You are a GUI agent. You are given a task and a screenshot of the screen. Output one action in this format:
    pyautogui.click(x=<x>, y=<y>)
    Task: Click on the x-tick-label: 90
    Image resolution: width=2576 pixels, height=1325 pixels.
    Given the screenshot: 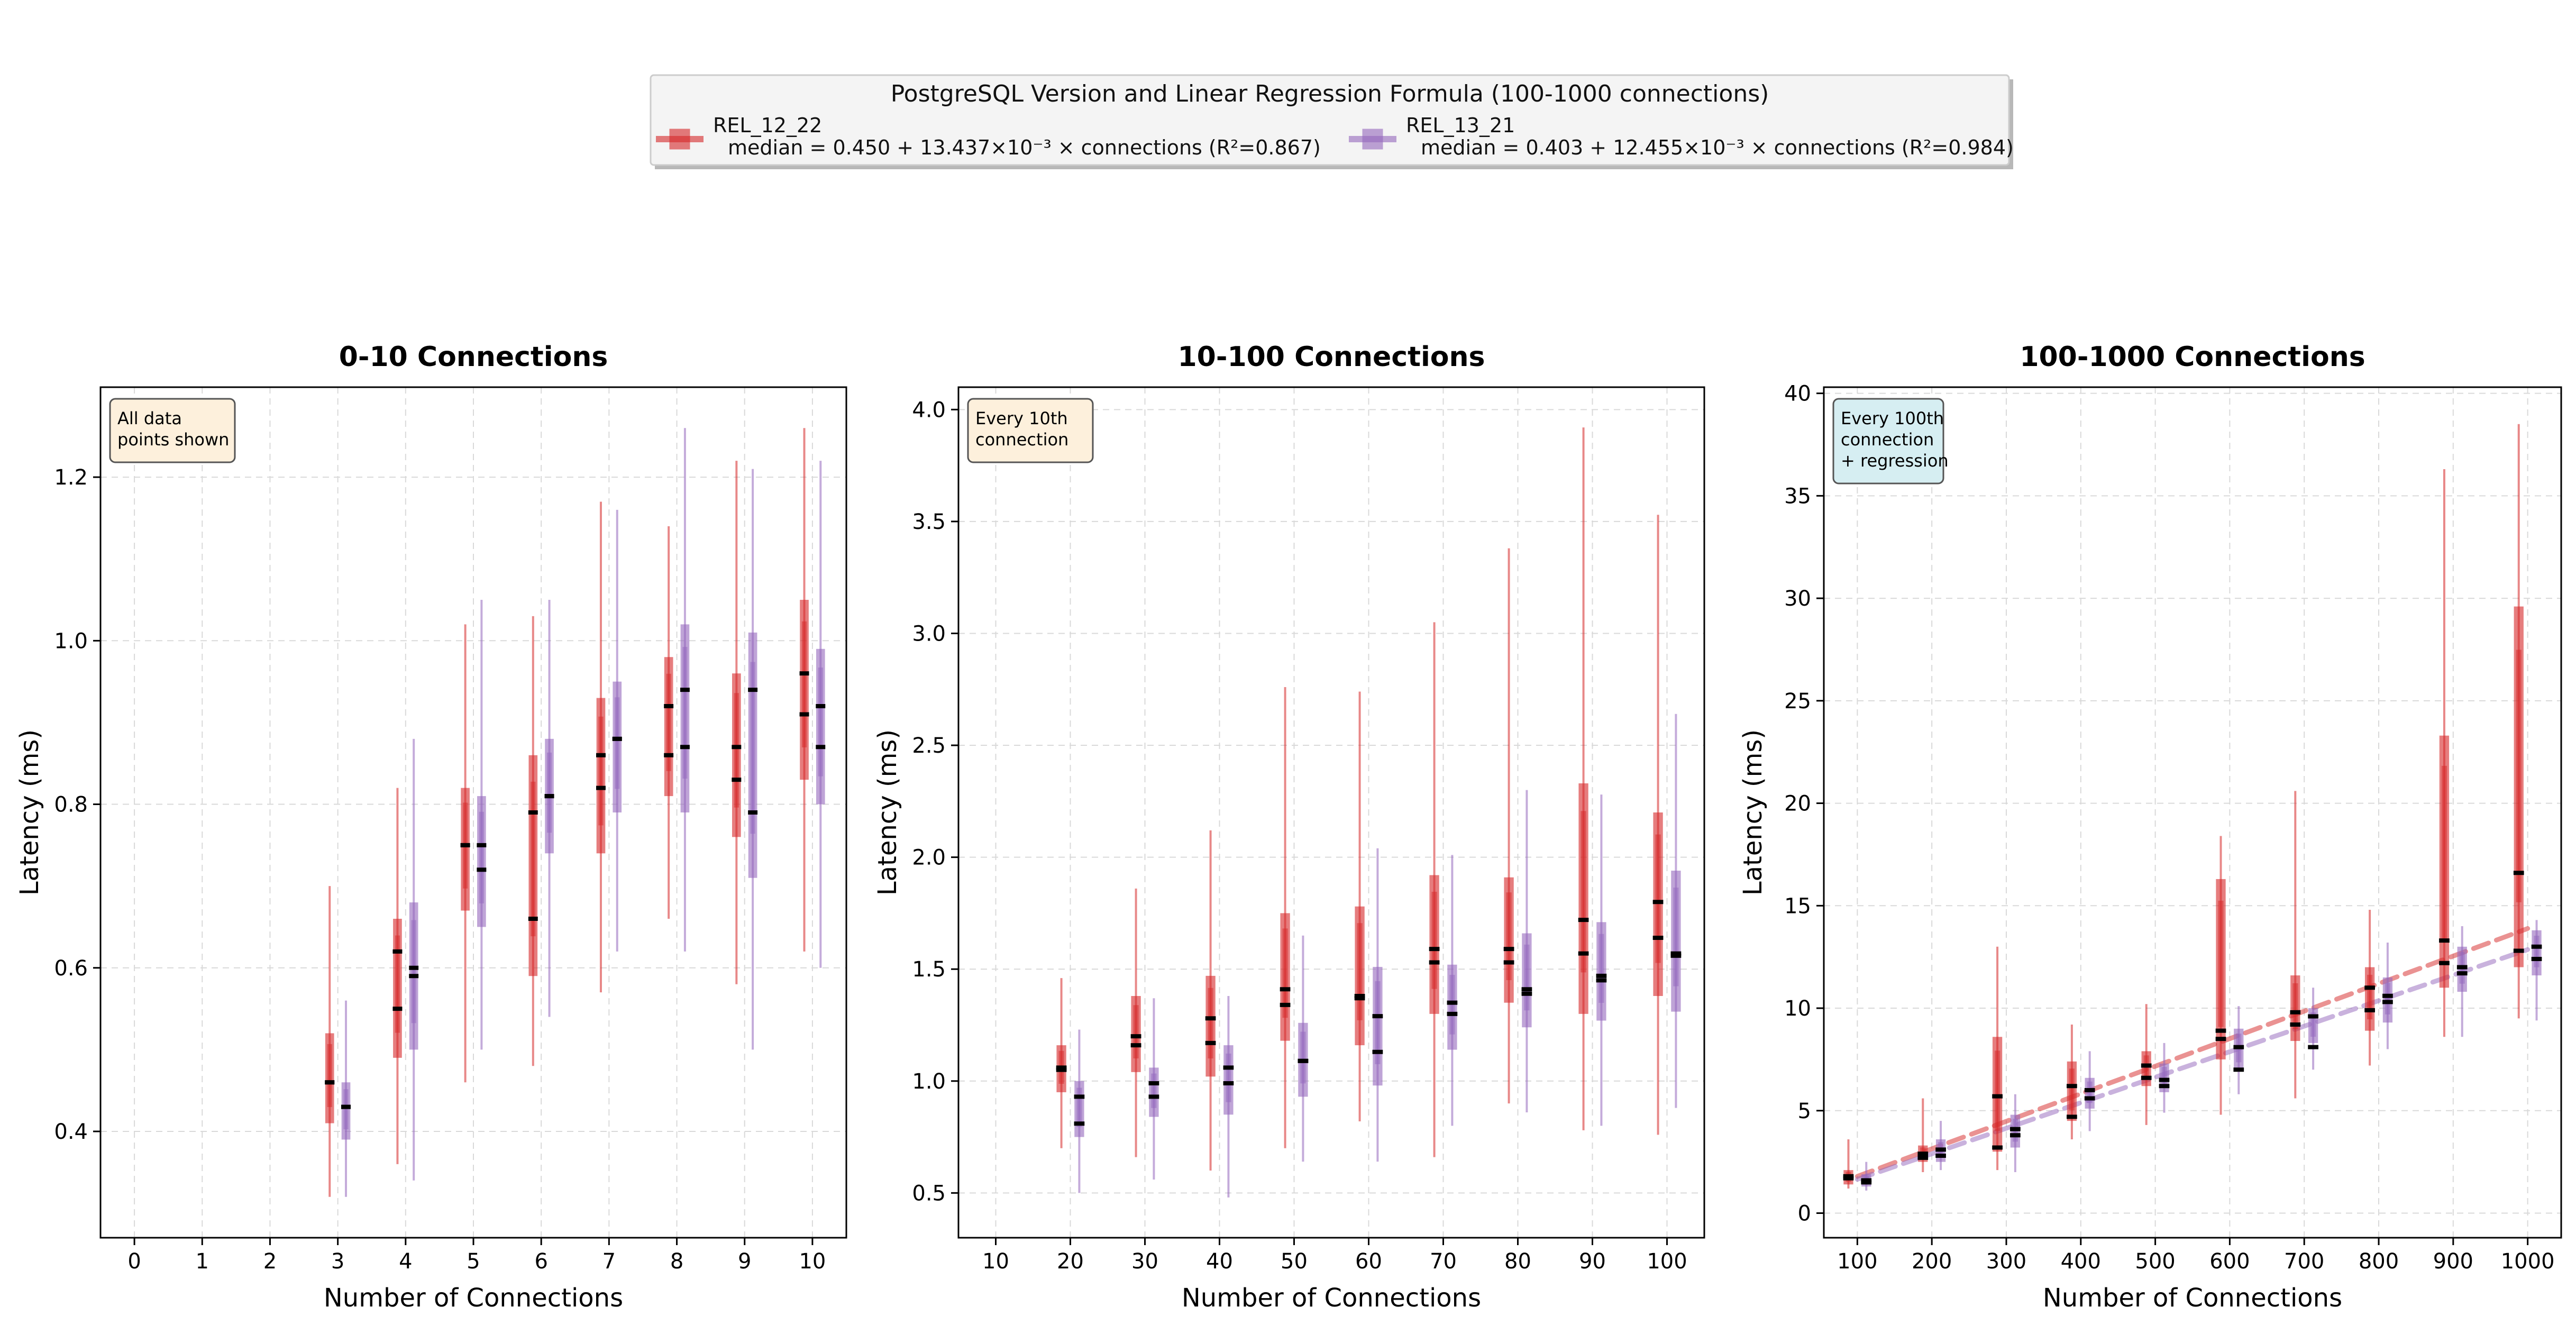 What is the action you would take?
    pyautogui.click(x=1592, y=1261)
    